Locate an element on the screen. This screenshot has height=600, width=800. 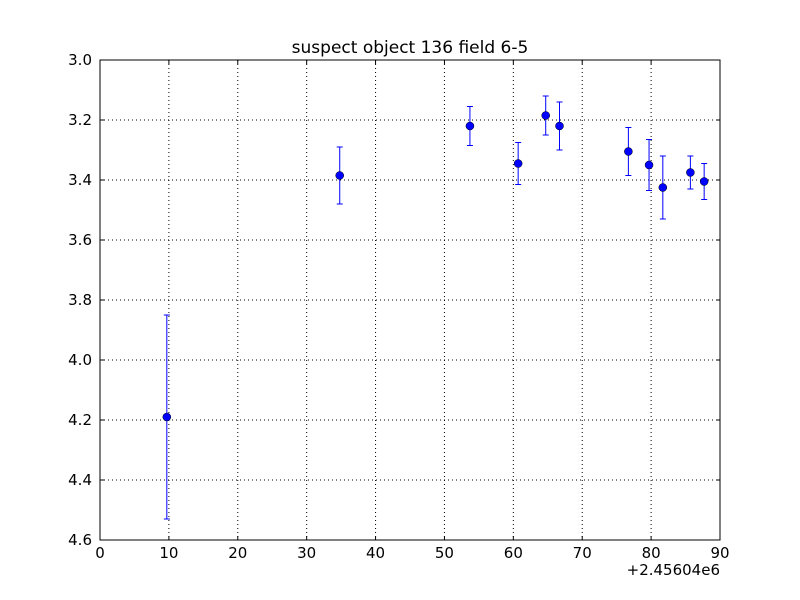
y-tick-label: 3.2 is located at coordinates (80, 120).